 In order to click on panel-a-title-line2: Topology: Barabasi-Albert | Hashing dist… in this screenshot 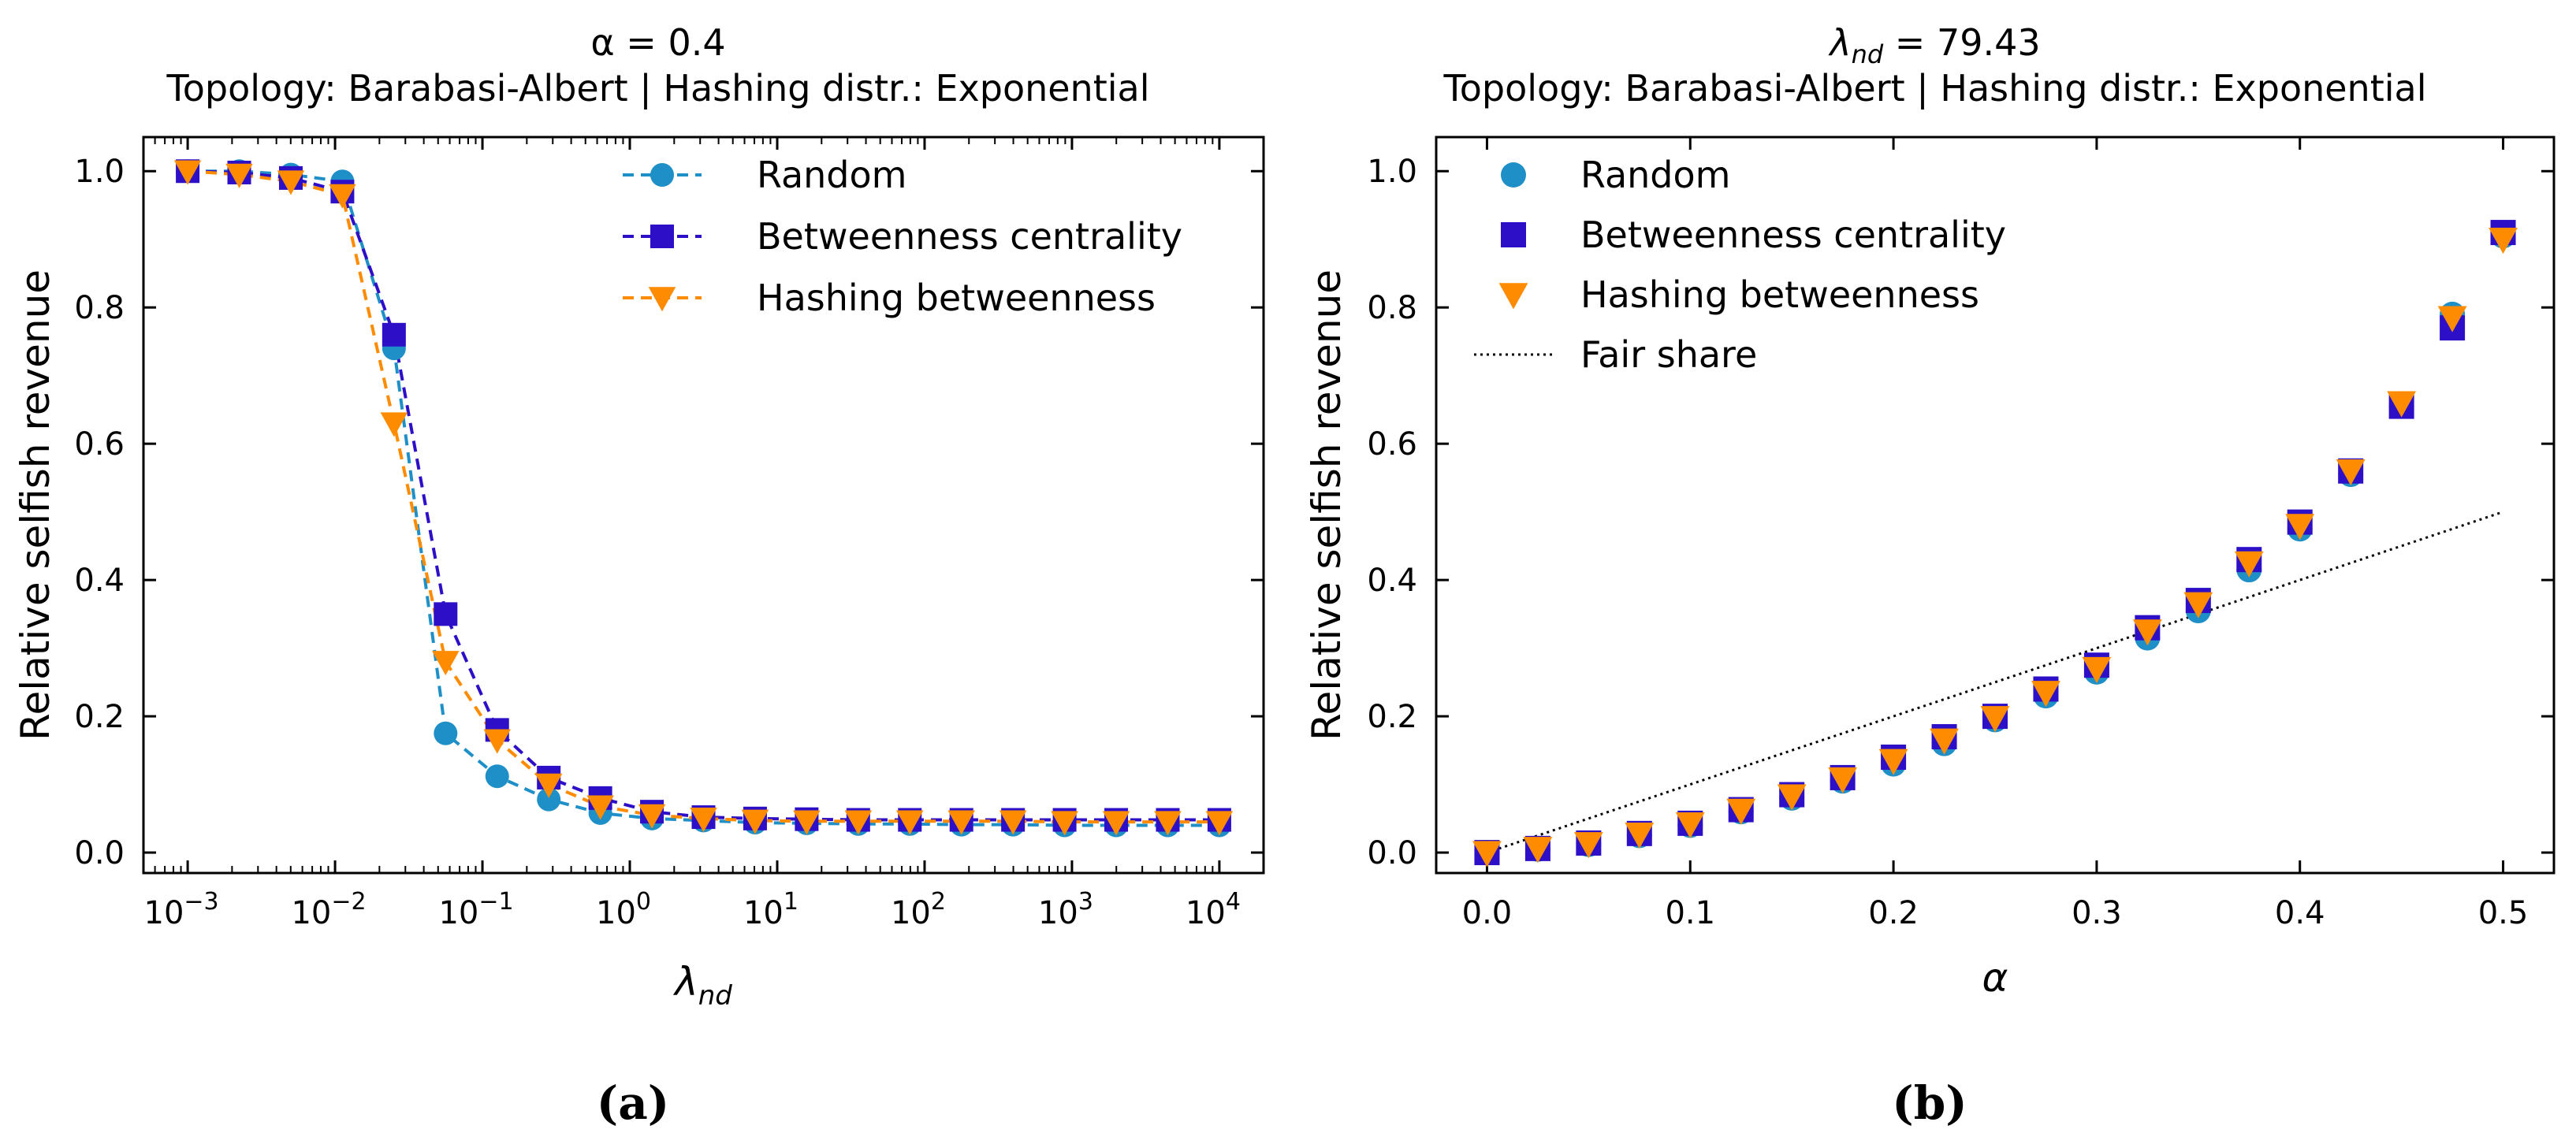, I will do `click(658, 88)`.